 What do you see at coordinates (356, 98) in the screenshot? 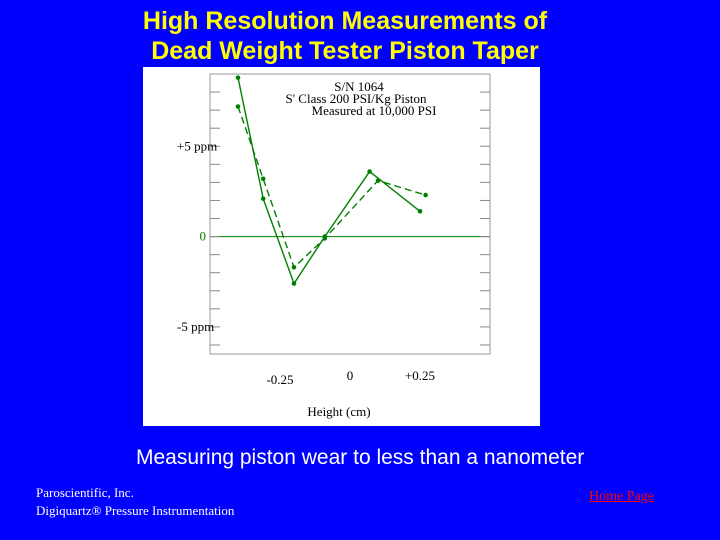
I see `chart-title-line: S' Class 200 PSI/Kg Piston` at bounding box center [356, 98].